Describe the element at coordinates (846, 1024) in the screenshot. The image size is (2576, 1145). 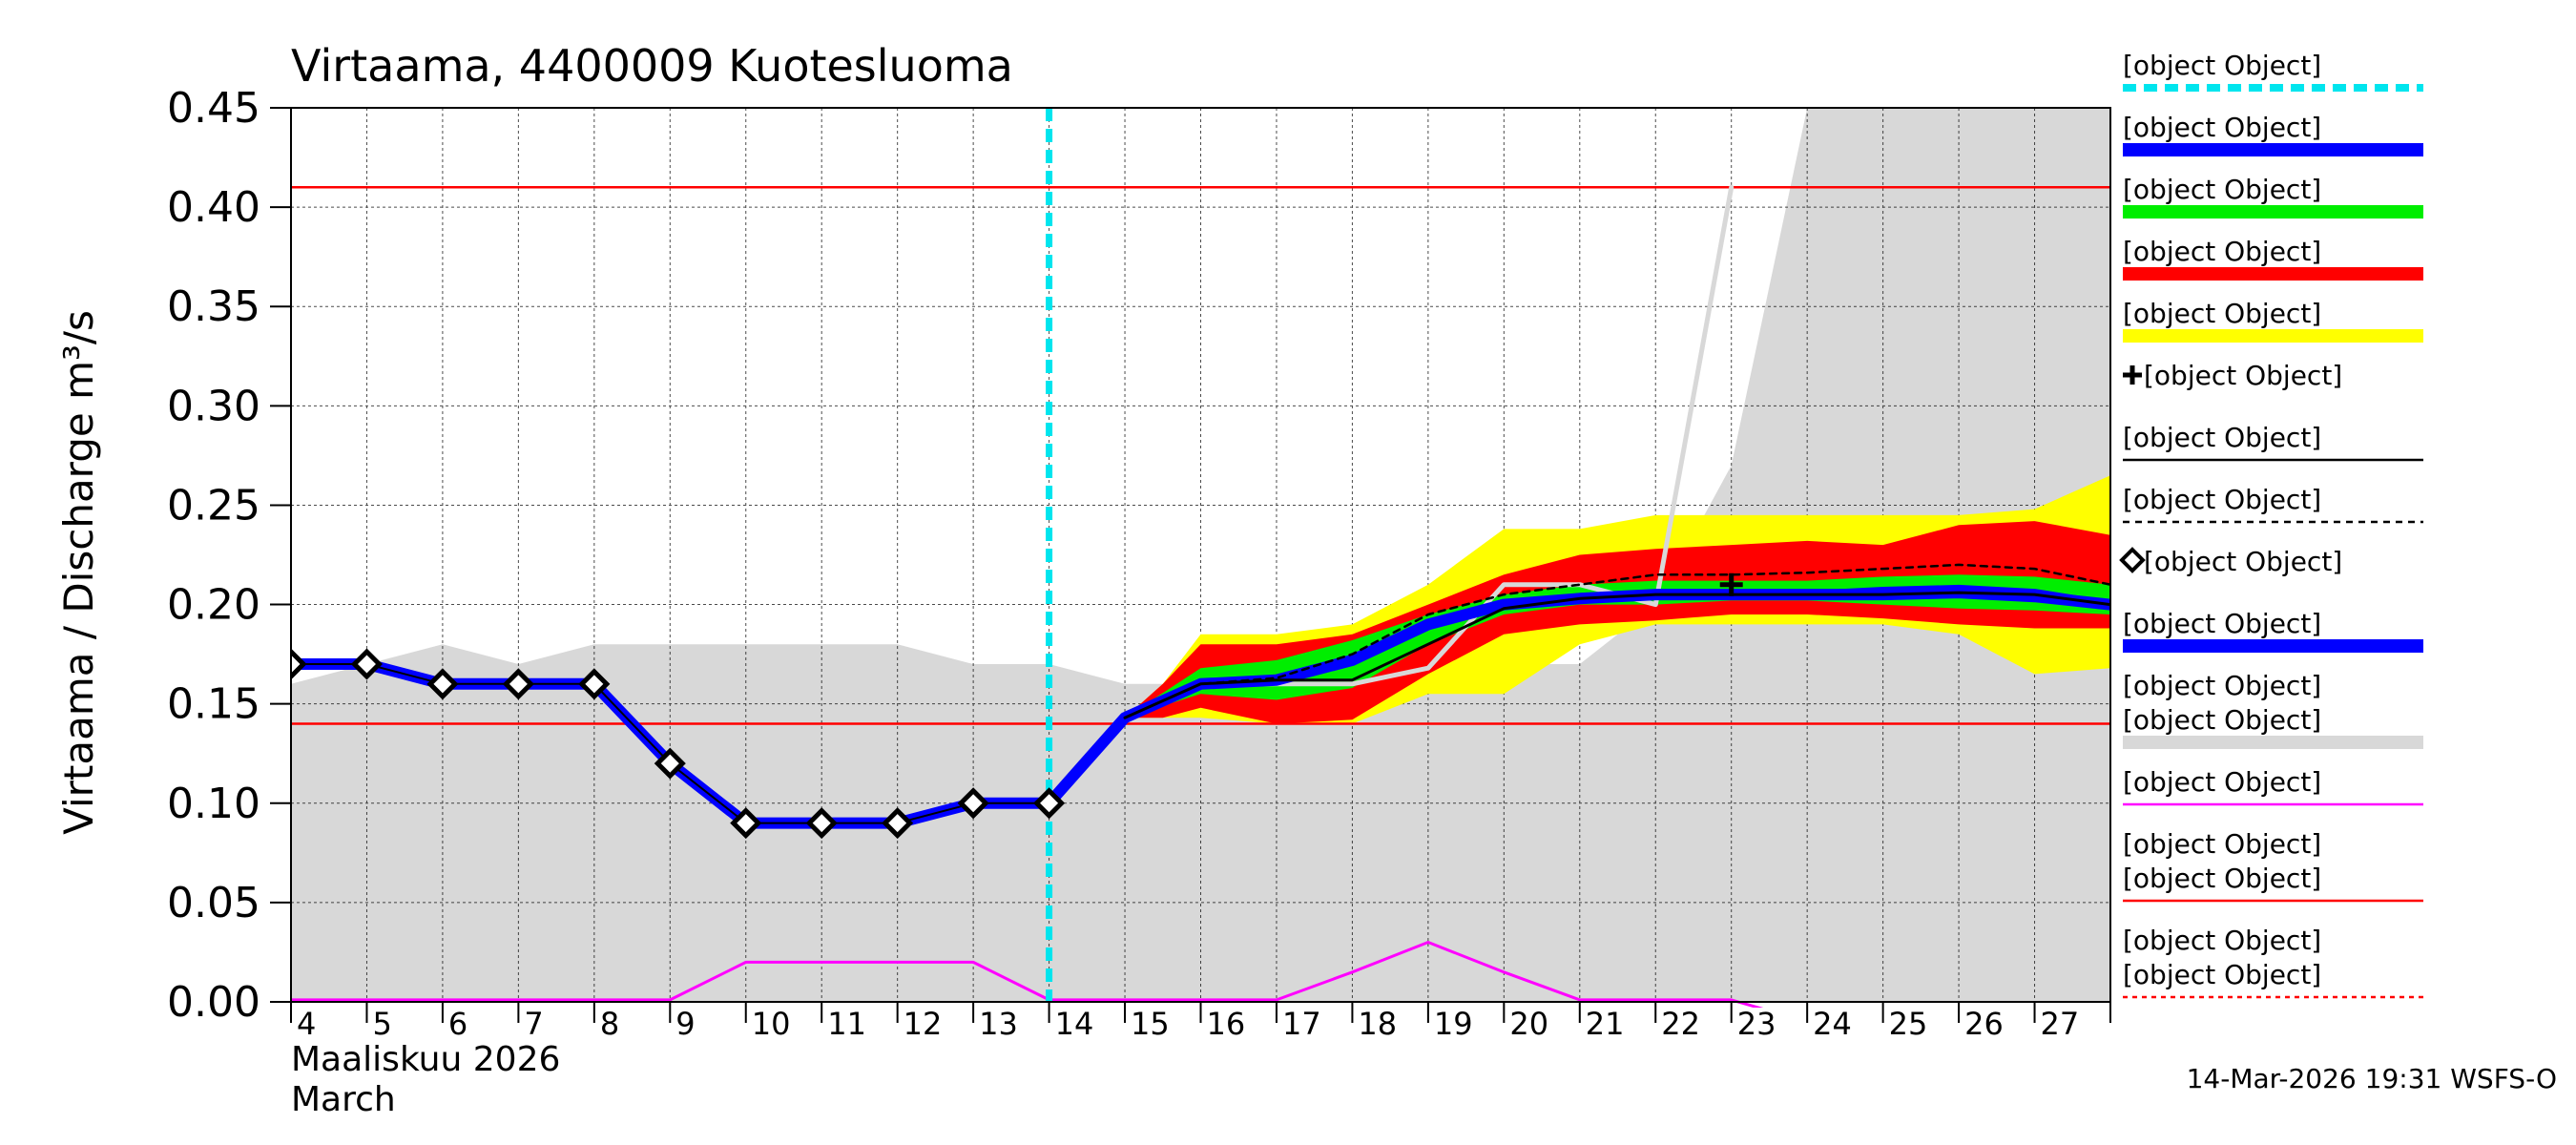
I see `x-tick-label: 11` at that location.